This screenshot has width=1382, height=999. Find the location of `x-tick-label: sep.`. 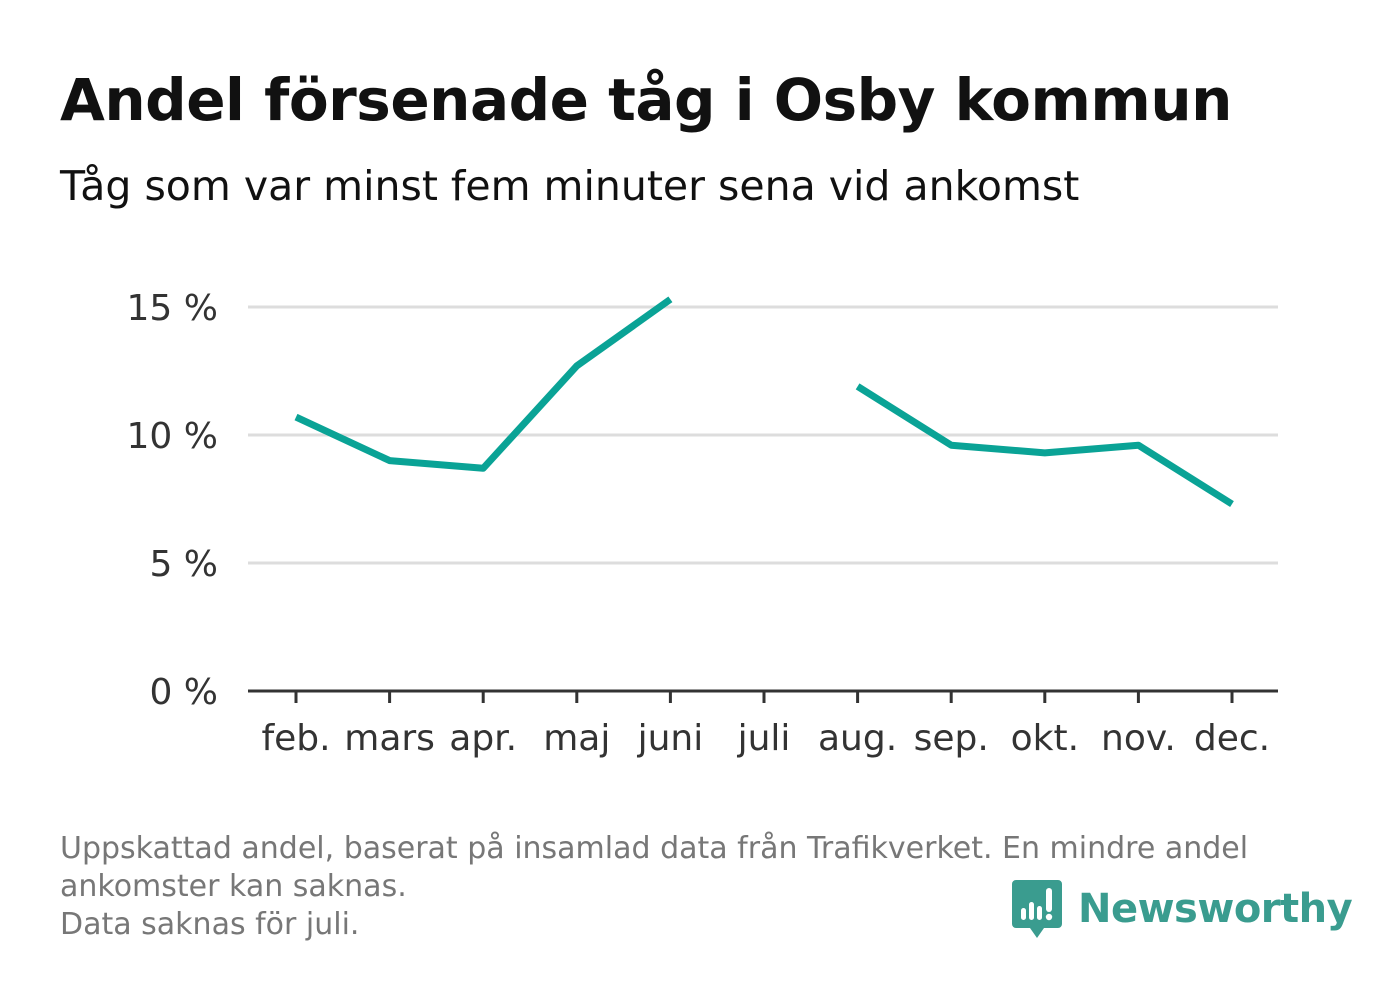

x-tick-label: sep. is located at coordinates (951, 738).